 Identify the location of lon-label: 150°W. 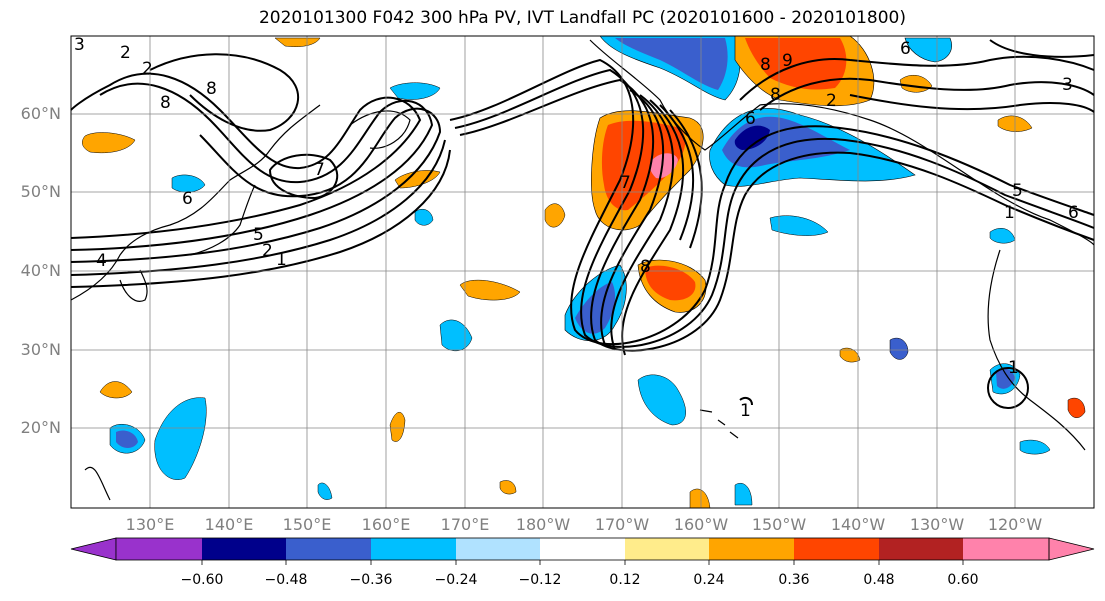
(779, 524).